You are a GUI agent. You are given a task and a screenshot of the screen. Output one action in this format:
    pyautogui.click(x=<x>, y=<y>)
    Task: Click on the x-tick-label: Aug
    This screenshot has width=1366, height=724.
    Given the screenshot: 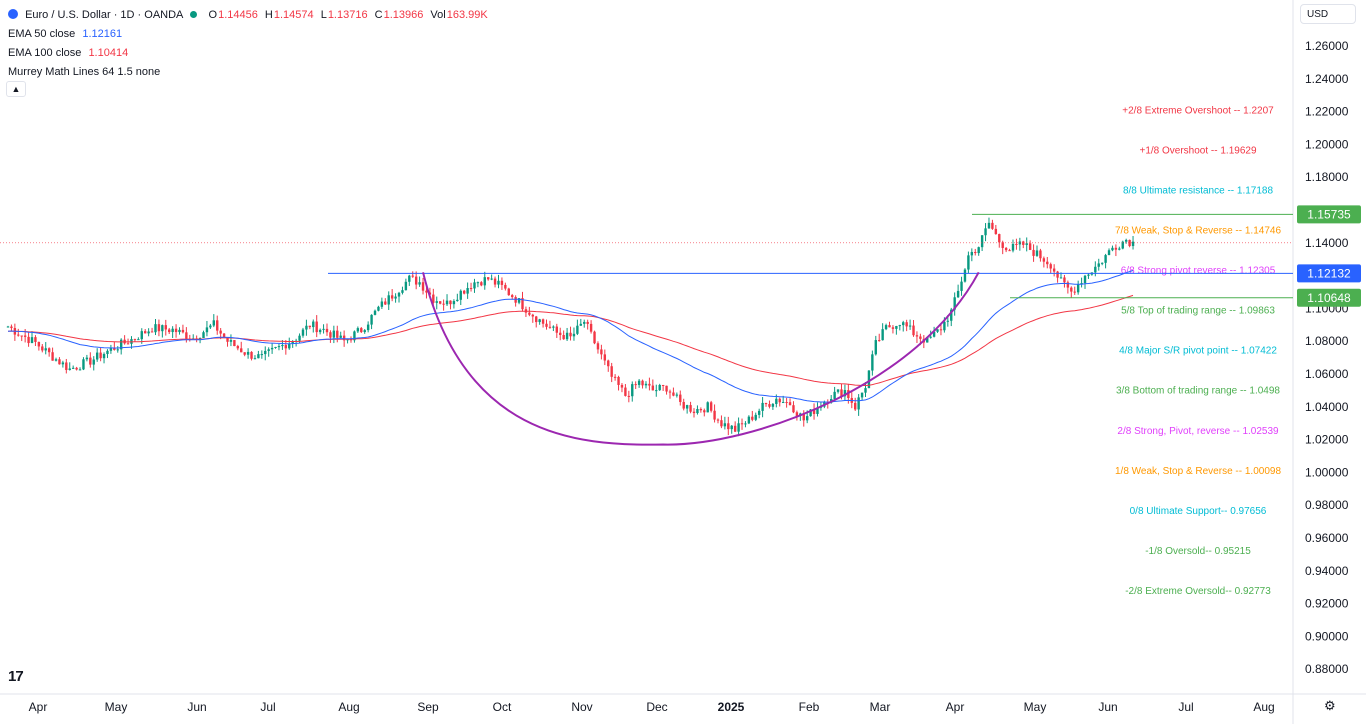 What is the action you would take?
    pyautogui.click(x=1263, y=707)
    